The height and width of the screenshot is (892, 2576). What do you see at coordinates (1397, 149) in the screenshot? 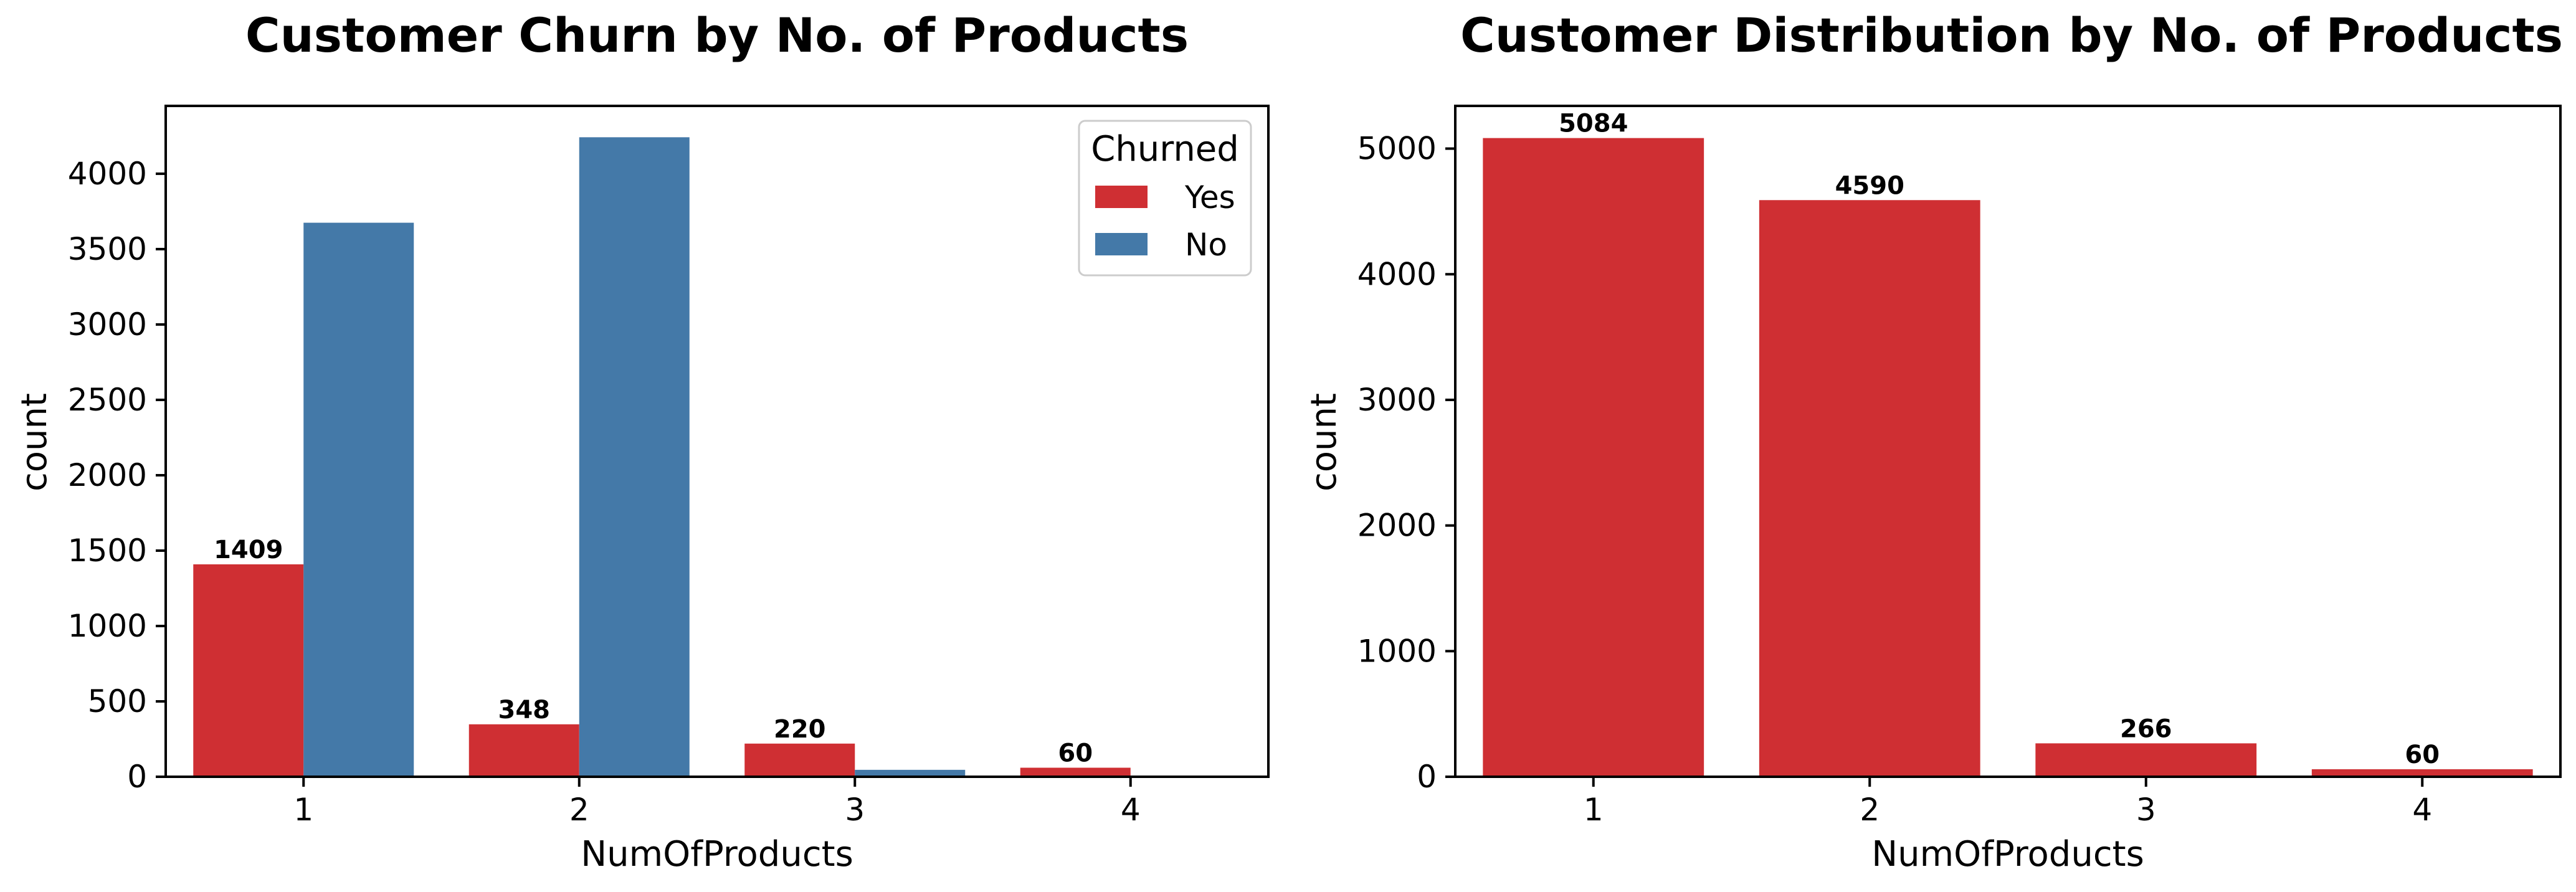
I see `y-tick-label: 5000` at bounding box center [1397, 149].